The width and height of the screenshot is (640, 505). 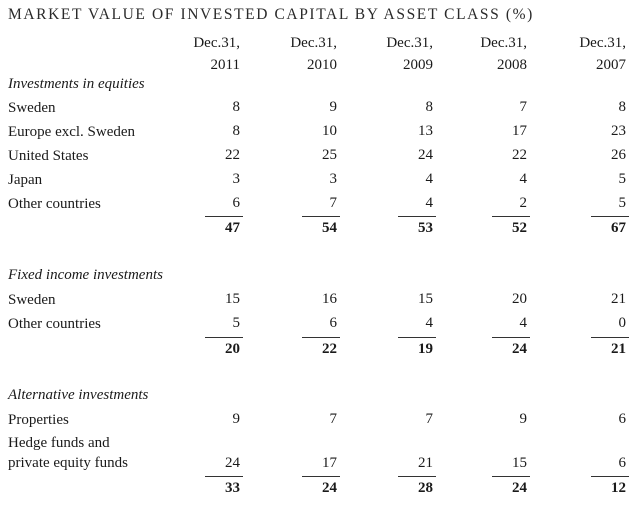 I want to click on cell: 16, so click(x=329, y=299).